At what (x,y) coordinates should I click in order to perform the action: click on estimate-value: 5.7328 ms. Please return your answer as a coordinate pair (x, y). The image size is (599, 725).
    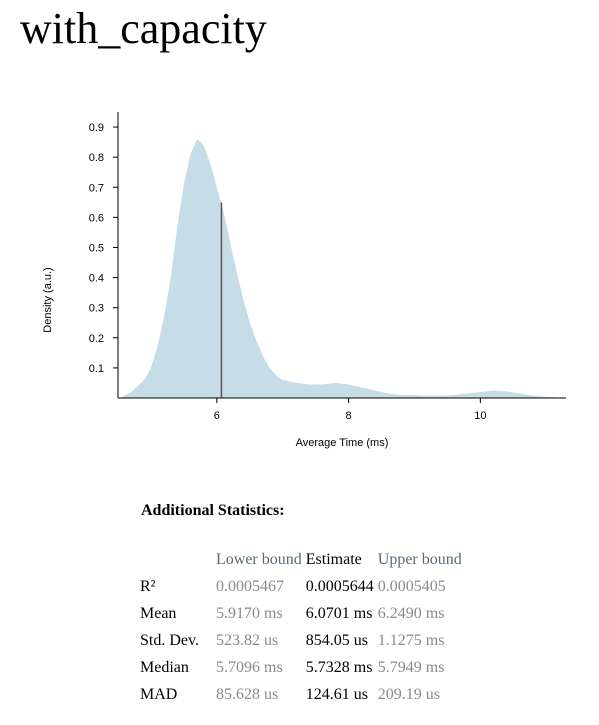
    Looking at the image, I should click on (339, 667).